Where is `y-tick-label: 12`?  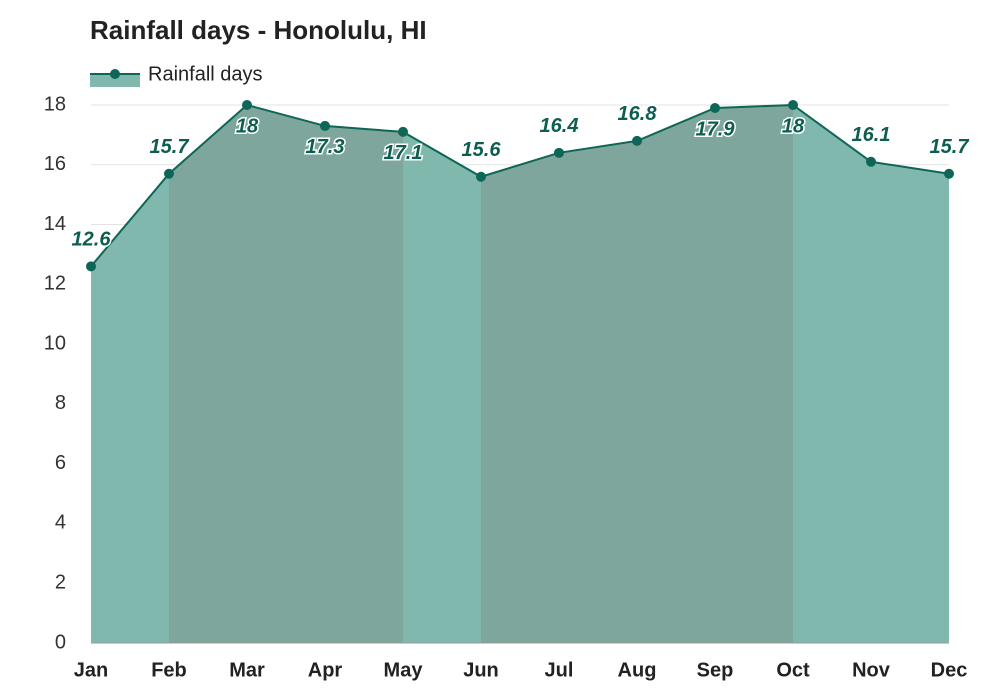 y-tick-label: 12 is located at coordinates (55, 284).